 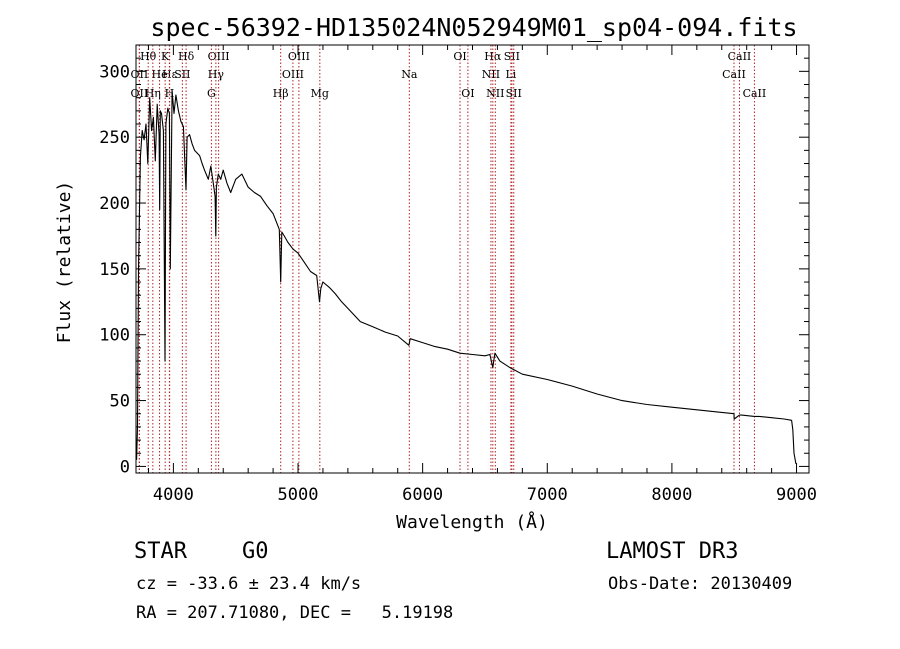 I want to click on line-label: Li, so click(x=510, y=74).